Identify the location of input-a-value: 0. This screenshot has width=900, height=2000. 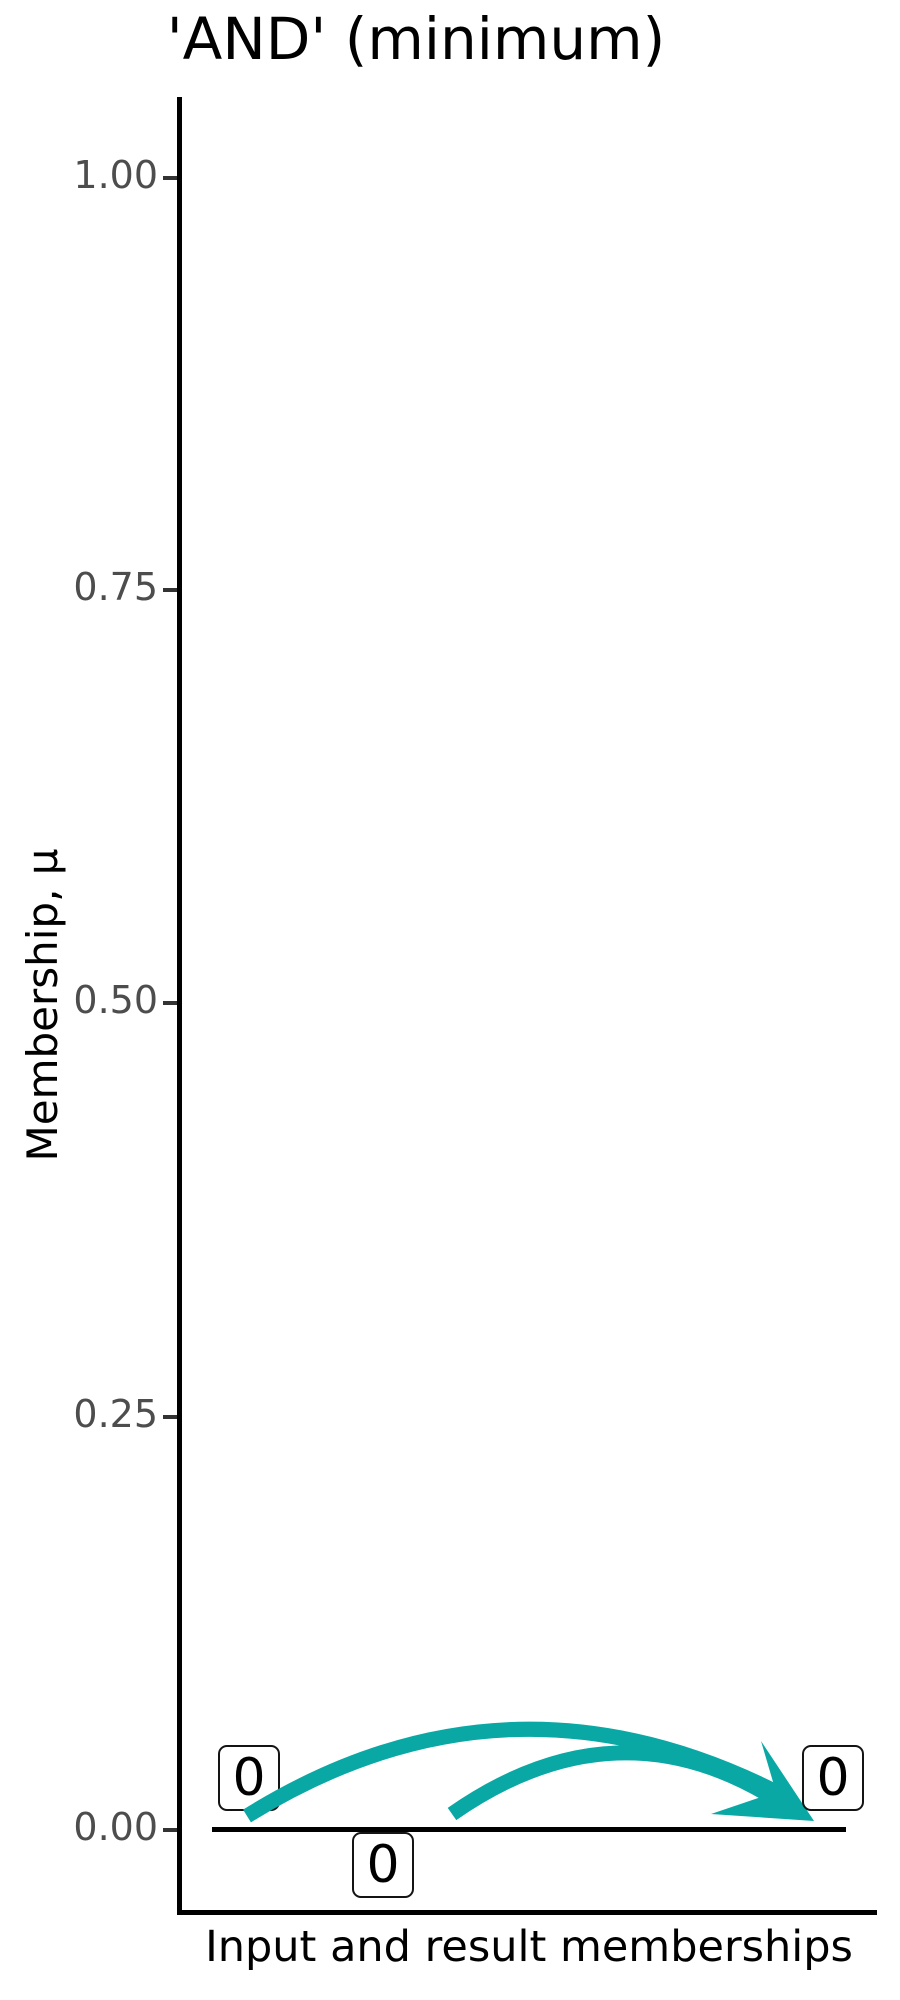
(249, 1778).